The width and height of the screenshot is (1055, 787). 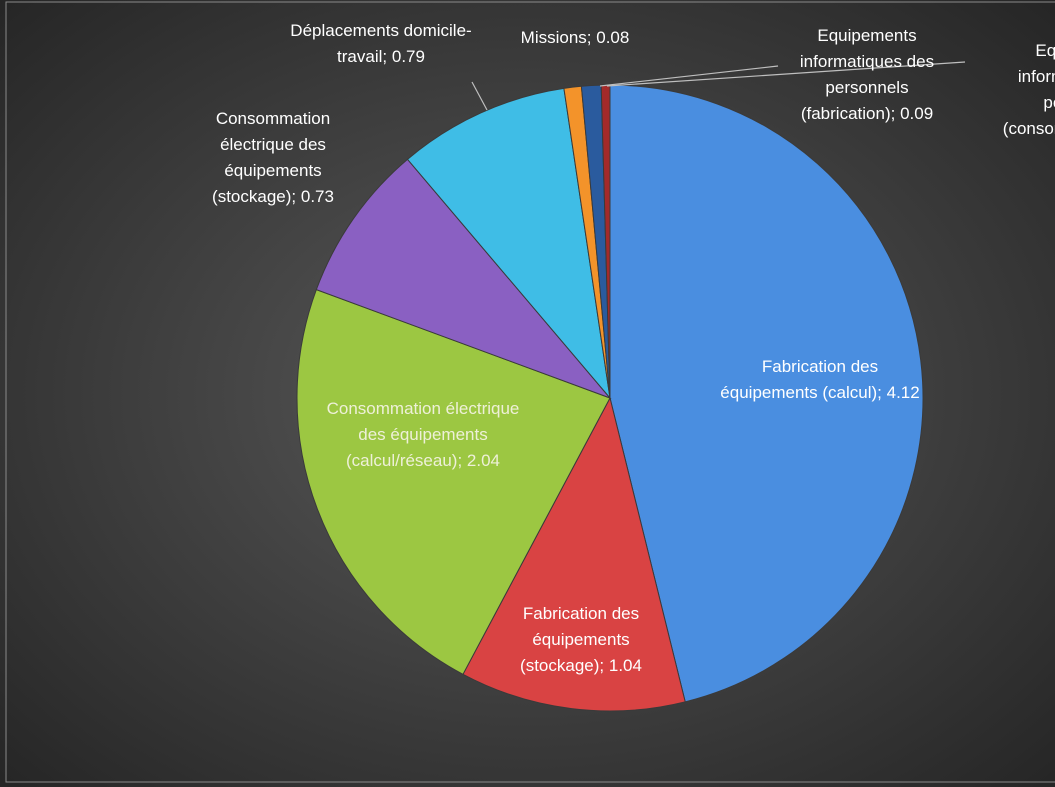 What do you see at coordinates (408, 56) in the screenshot?
I see `label-value: 0.79` at bounding box center [408, 56].